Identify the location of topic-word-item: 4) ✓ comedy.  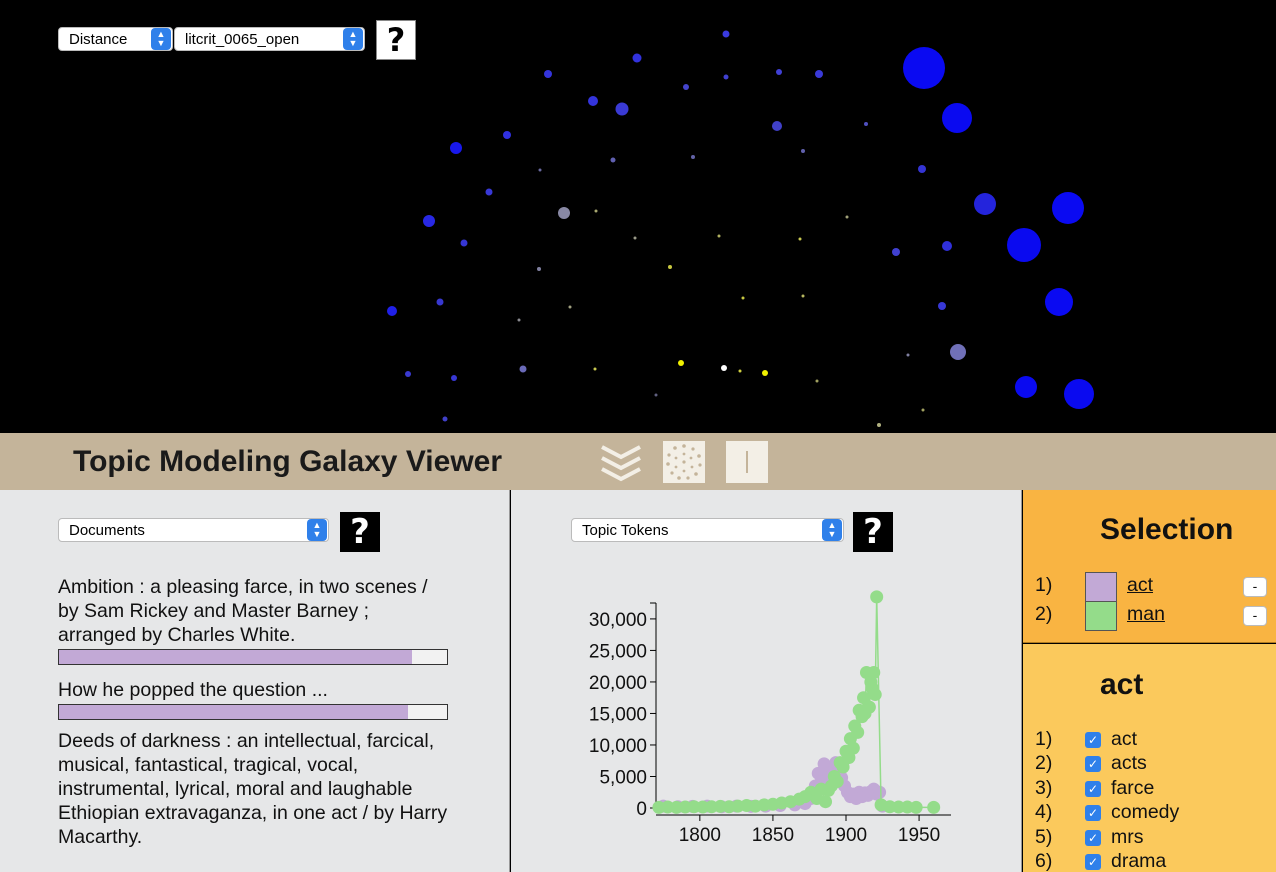
(1150, 813).